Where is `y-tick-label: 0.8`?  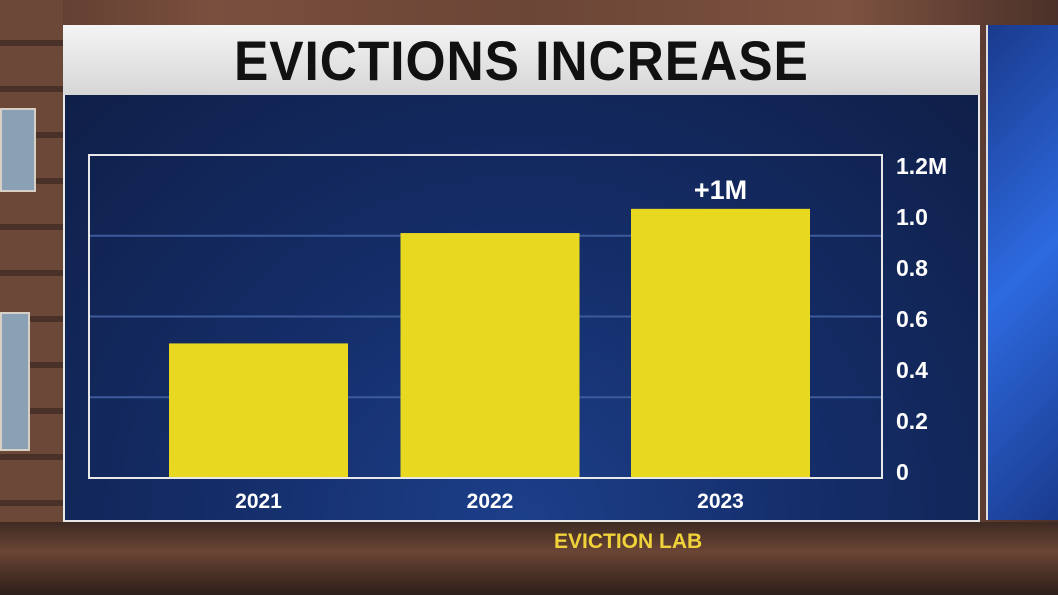 y-tick-label: 0.8 is located at coordinates (912, 268).